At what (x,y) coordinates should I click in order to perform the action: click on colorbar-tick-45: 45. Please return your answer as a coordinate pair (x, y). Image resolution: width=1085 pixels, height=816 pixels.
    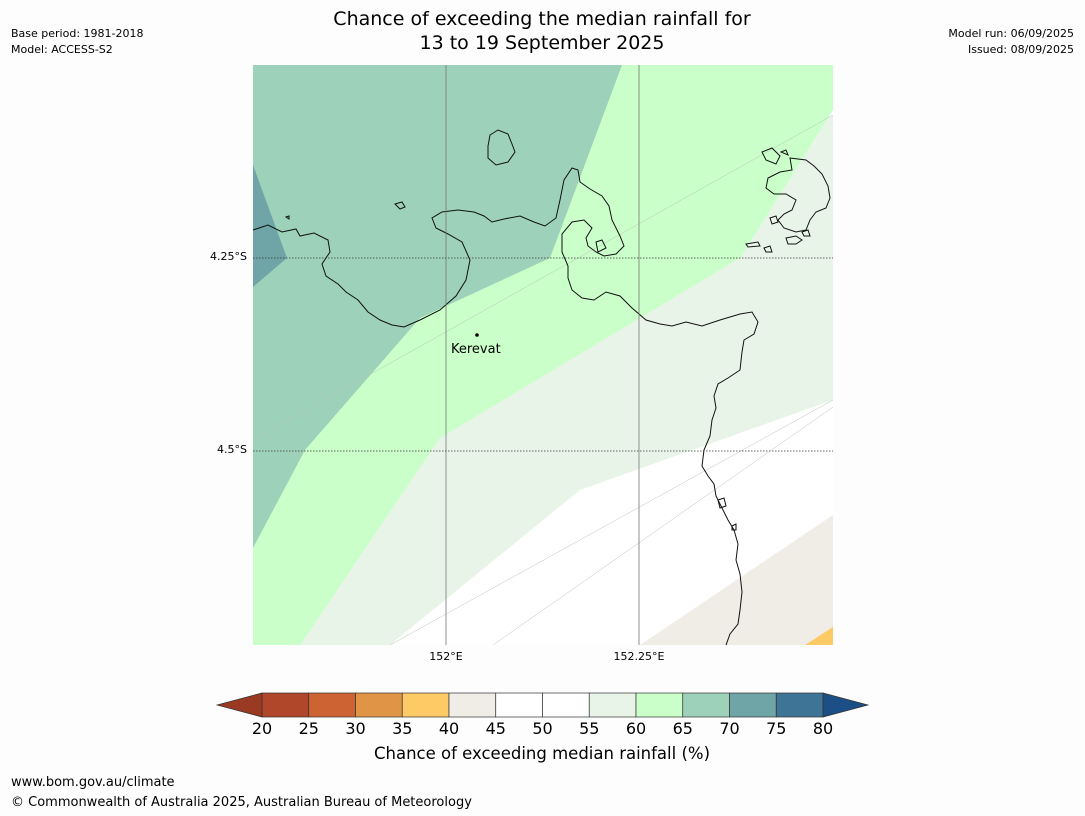
    Looking at the image, I should click on (495, 728).